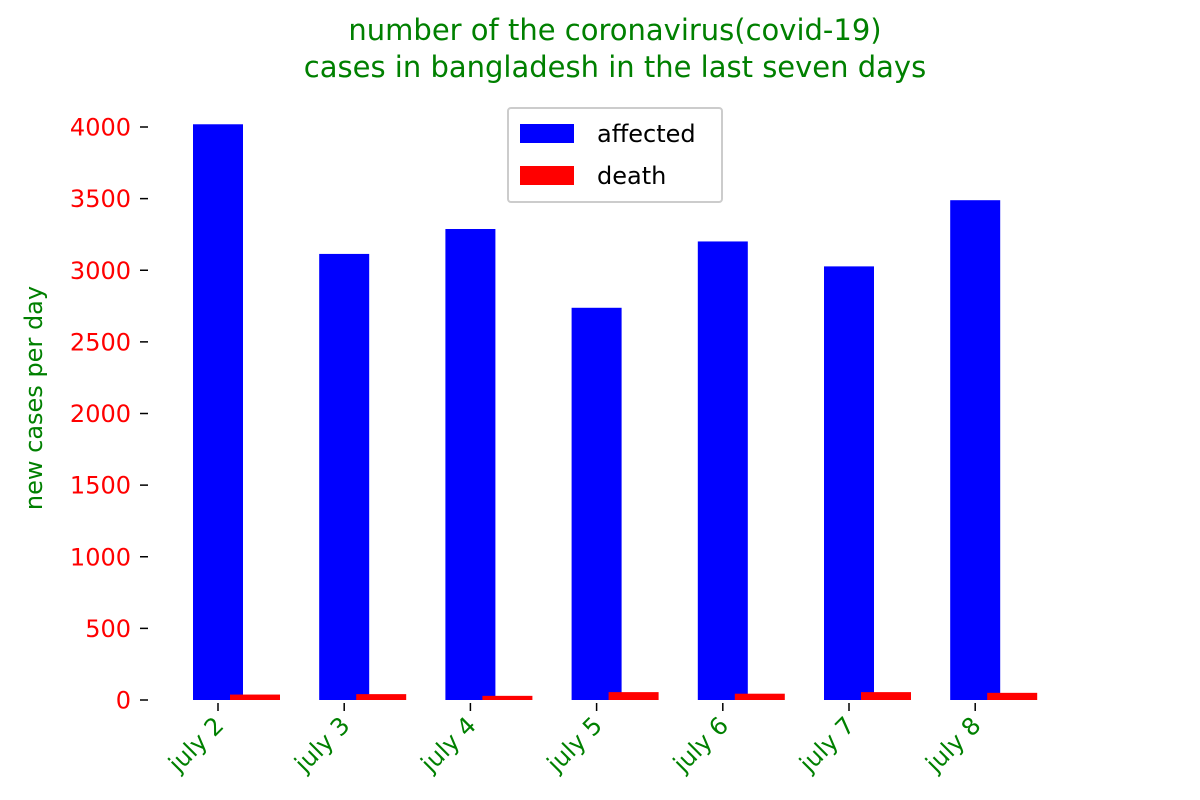  I want to click on x-tick-label: july 6, so click(700, 744).